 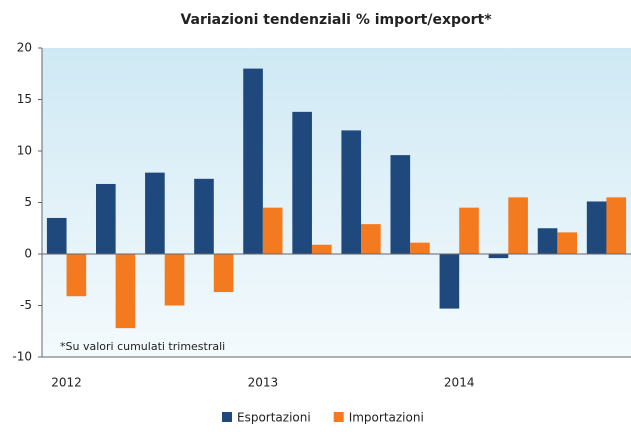 What do you see at coordinates (263, 383) in the screenshot?
I see `x-tick-label: 2013` at bounding box center [263, 383].